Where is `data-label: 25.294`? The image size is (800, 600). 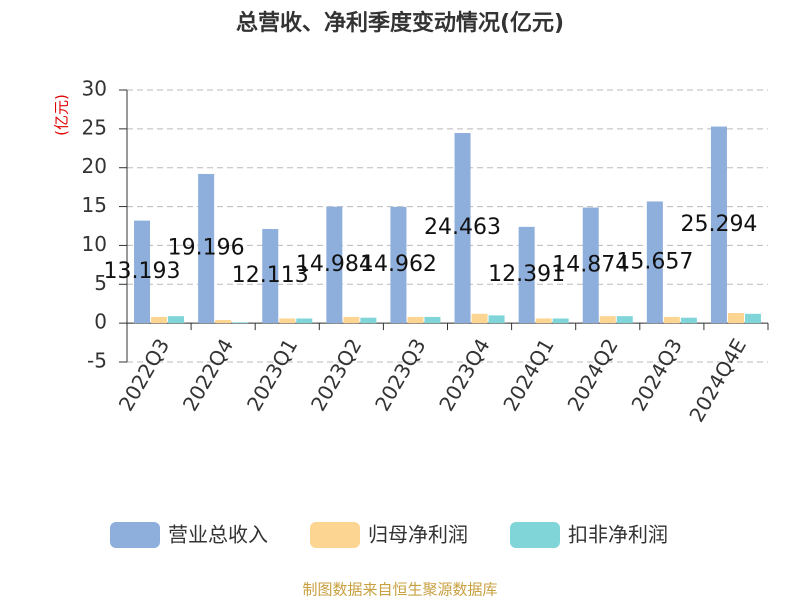
data-label: 25.294 is located at coordinates (718, 224).